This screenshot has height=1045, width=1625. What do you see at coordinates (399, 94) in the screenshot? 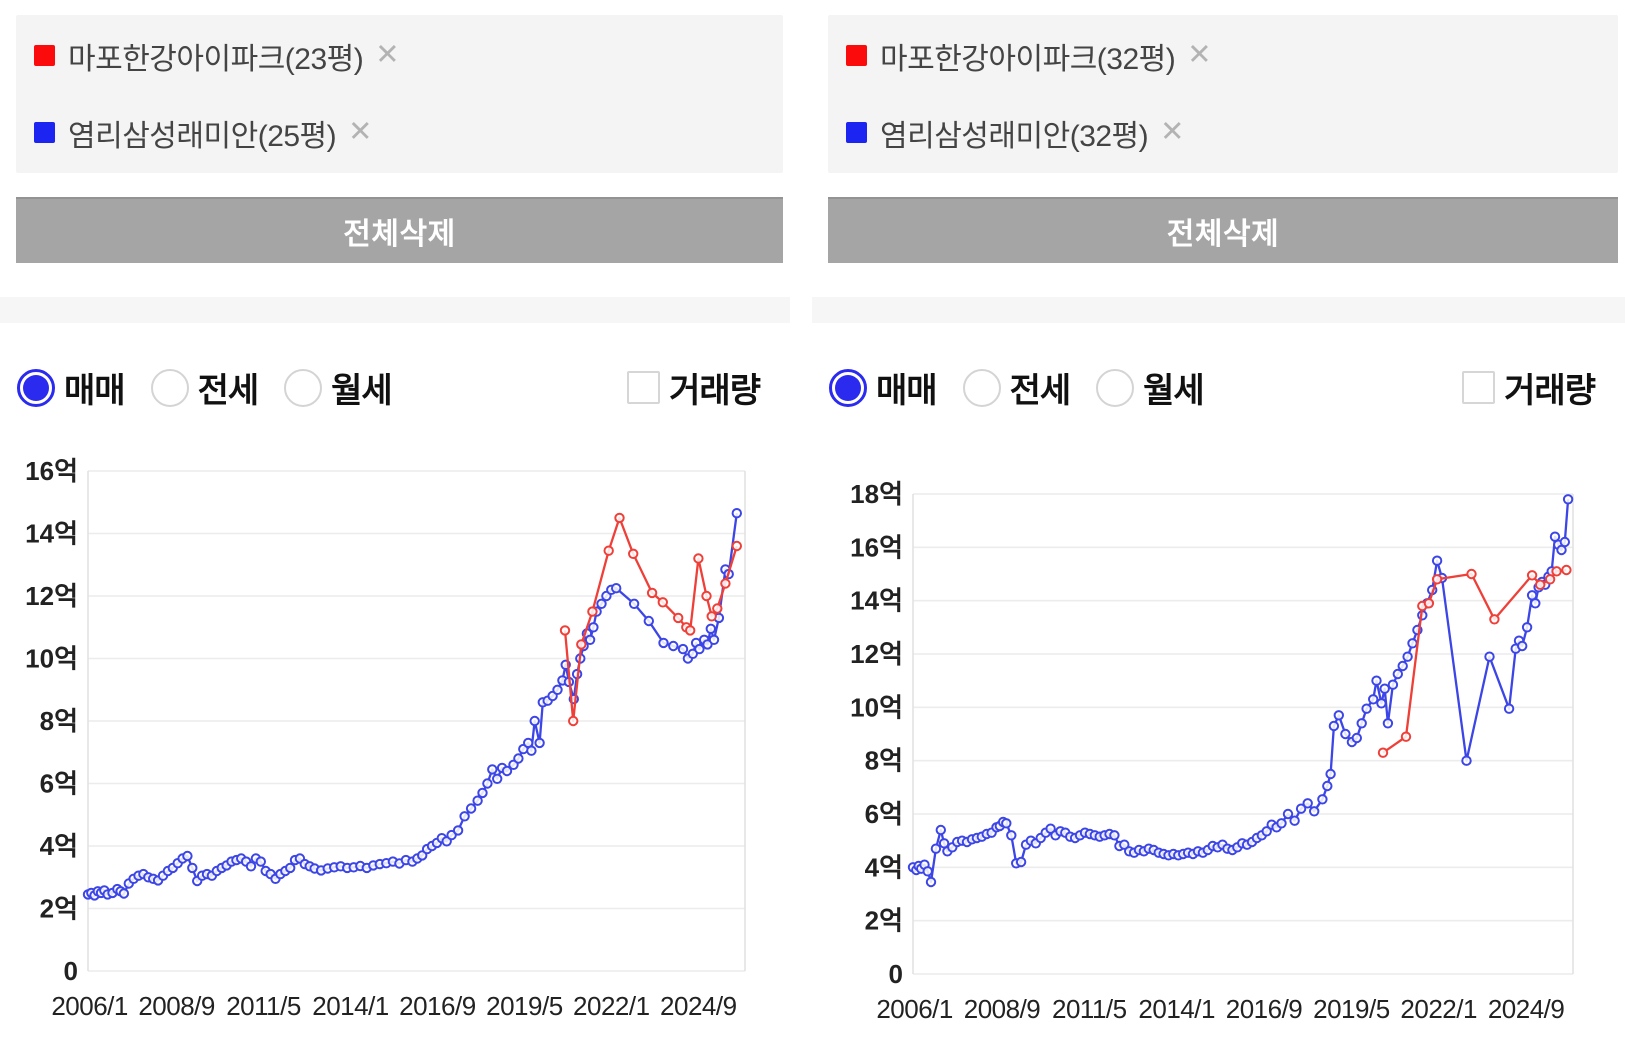
I see `legend-box: 마포한강아이파크(23평) ✕ 염리삼성래미안(25평) ✕` at bounding box center [399, 94].